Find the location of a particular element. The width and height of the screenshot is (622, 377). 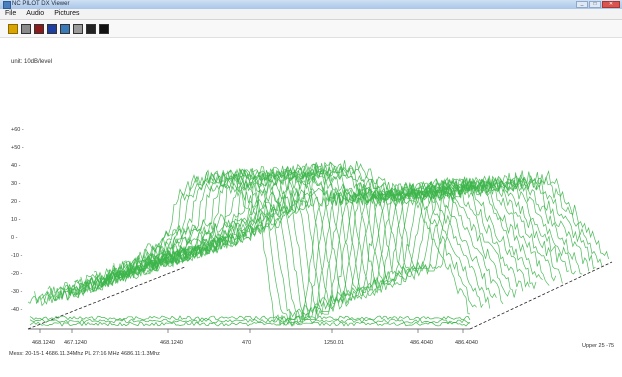

menu-bar: File Audio Pictures is located at coordinates (311, 14).